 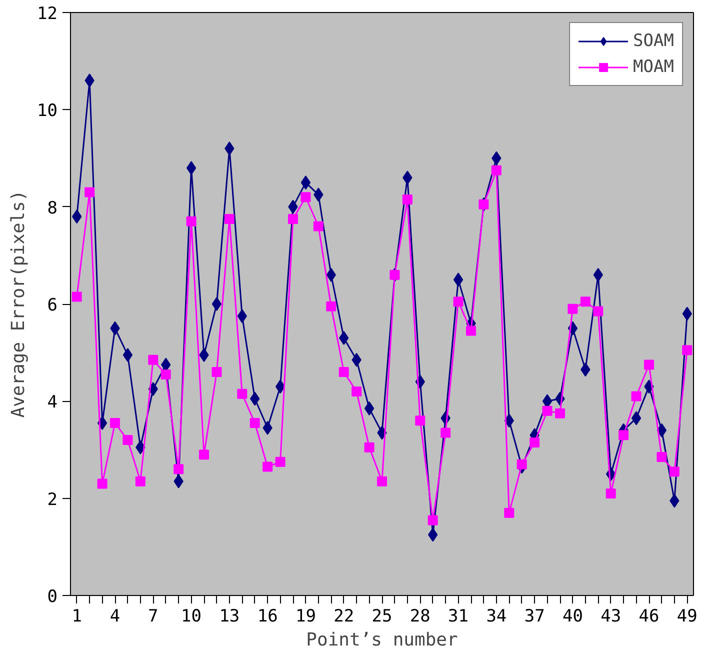 I want to click on x-tick-label: 16, so click(x=267, y=616).